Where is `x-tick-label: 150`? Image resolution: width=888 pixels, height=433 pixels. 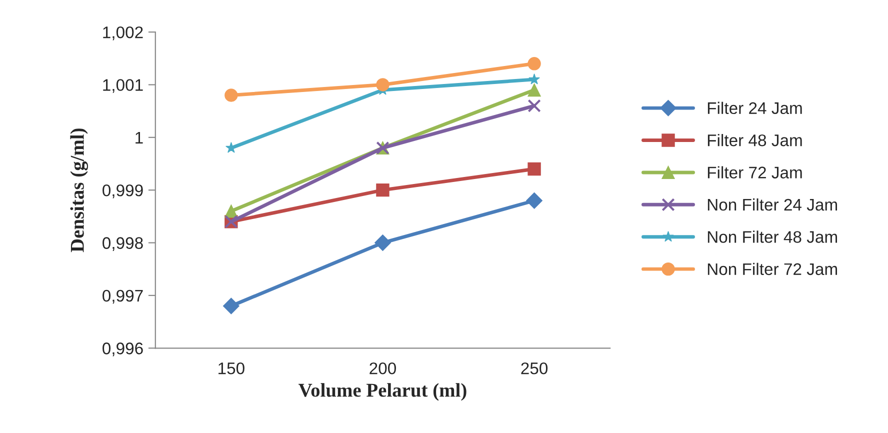
x-tick-label: 150 is located at coordinates (231, 368).